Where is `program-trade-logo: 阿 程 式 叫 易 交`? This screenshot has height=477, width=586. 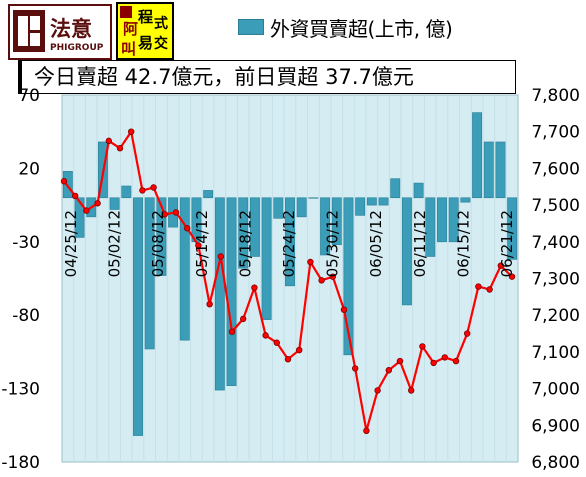 program-trade-logo: 阿 程 式 叫 易 交 is located at coordinates (145, 31).